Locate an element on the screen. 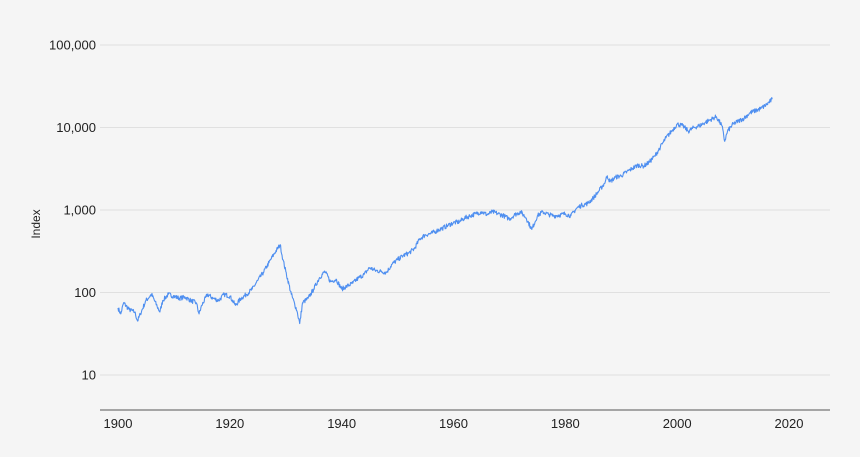  y-tick-label: 10,000 is located at coordinates (76, 127).